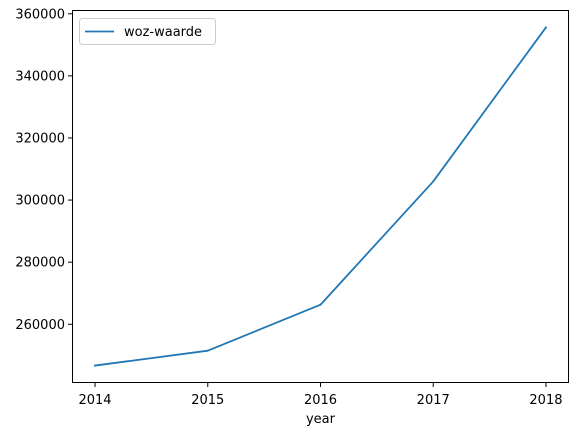  What do you see at coordinates (545, 400) in the screenshot?
I see `x-tick-label: 2018` at bounding box center [545, 400].